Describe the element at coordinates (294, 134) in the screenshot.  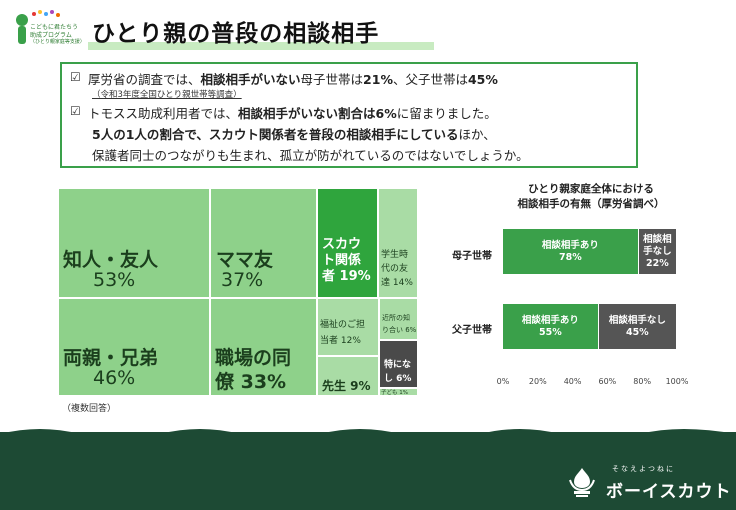
I see `info-line-3: 5人の1人の割合で、スカウト関係者を普段の相談相手にしているほか、` at that location.